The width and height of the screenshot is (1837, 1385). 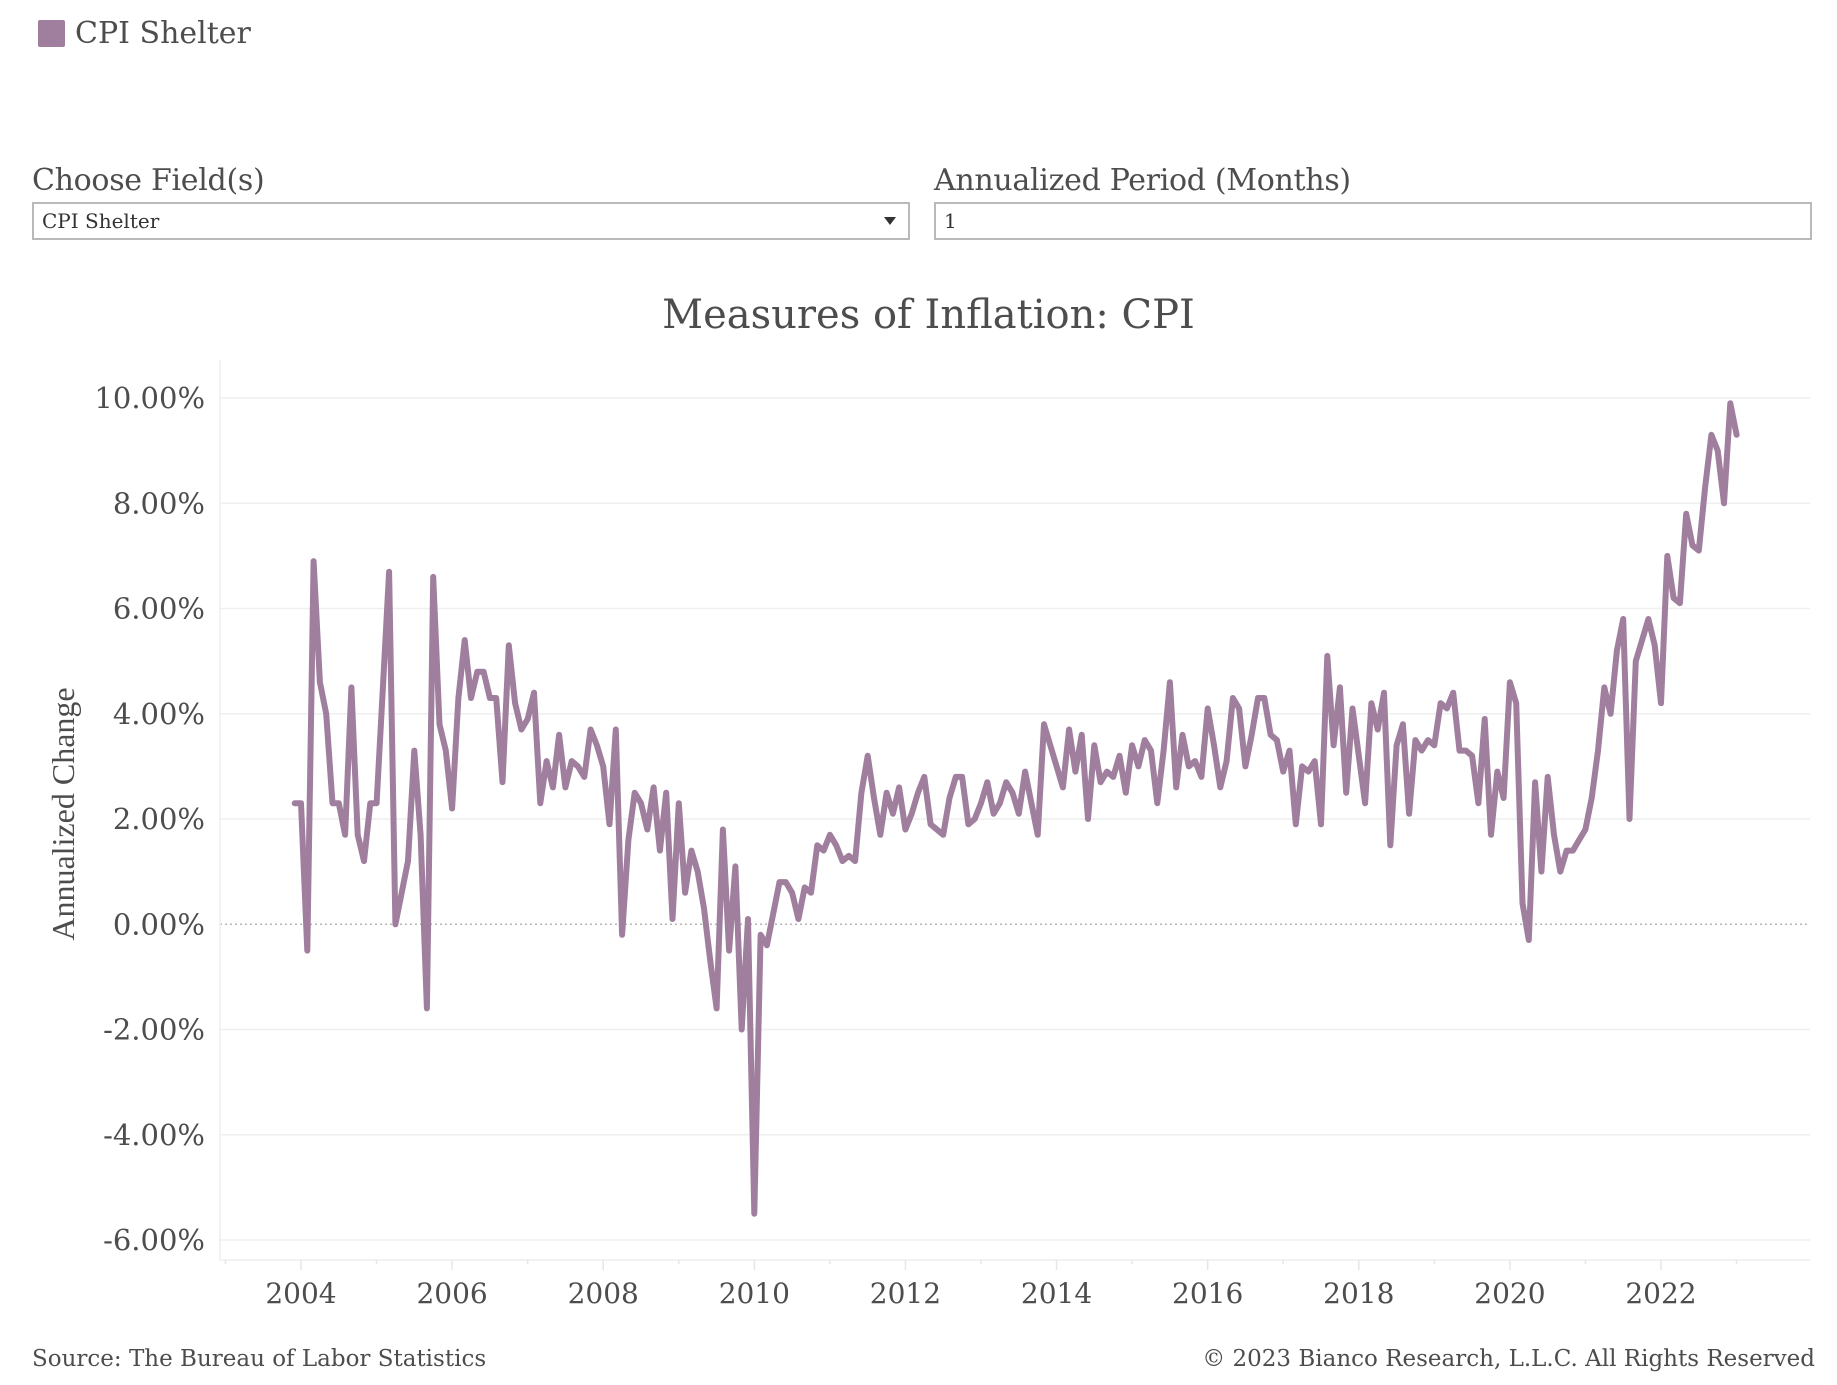 I want to click on x-tick-label: 2016, so click(x=1207, y=1293).